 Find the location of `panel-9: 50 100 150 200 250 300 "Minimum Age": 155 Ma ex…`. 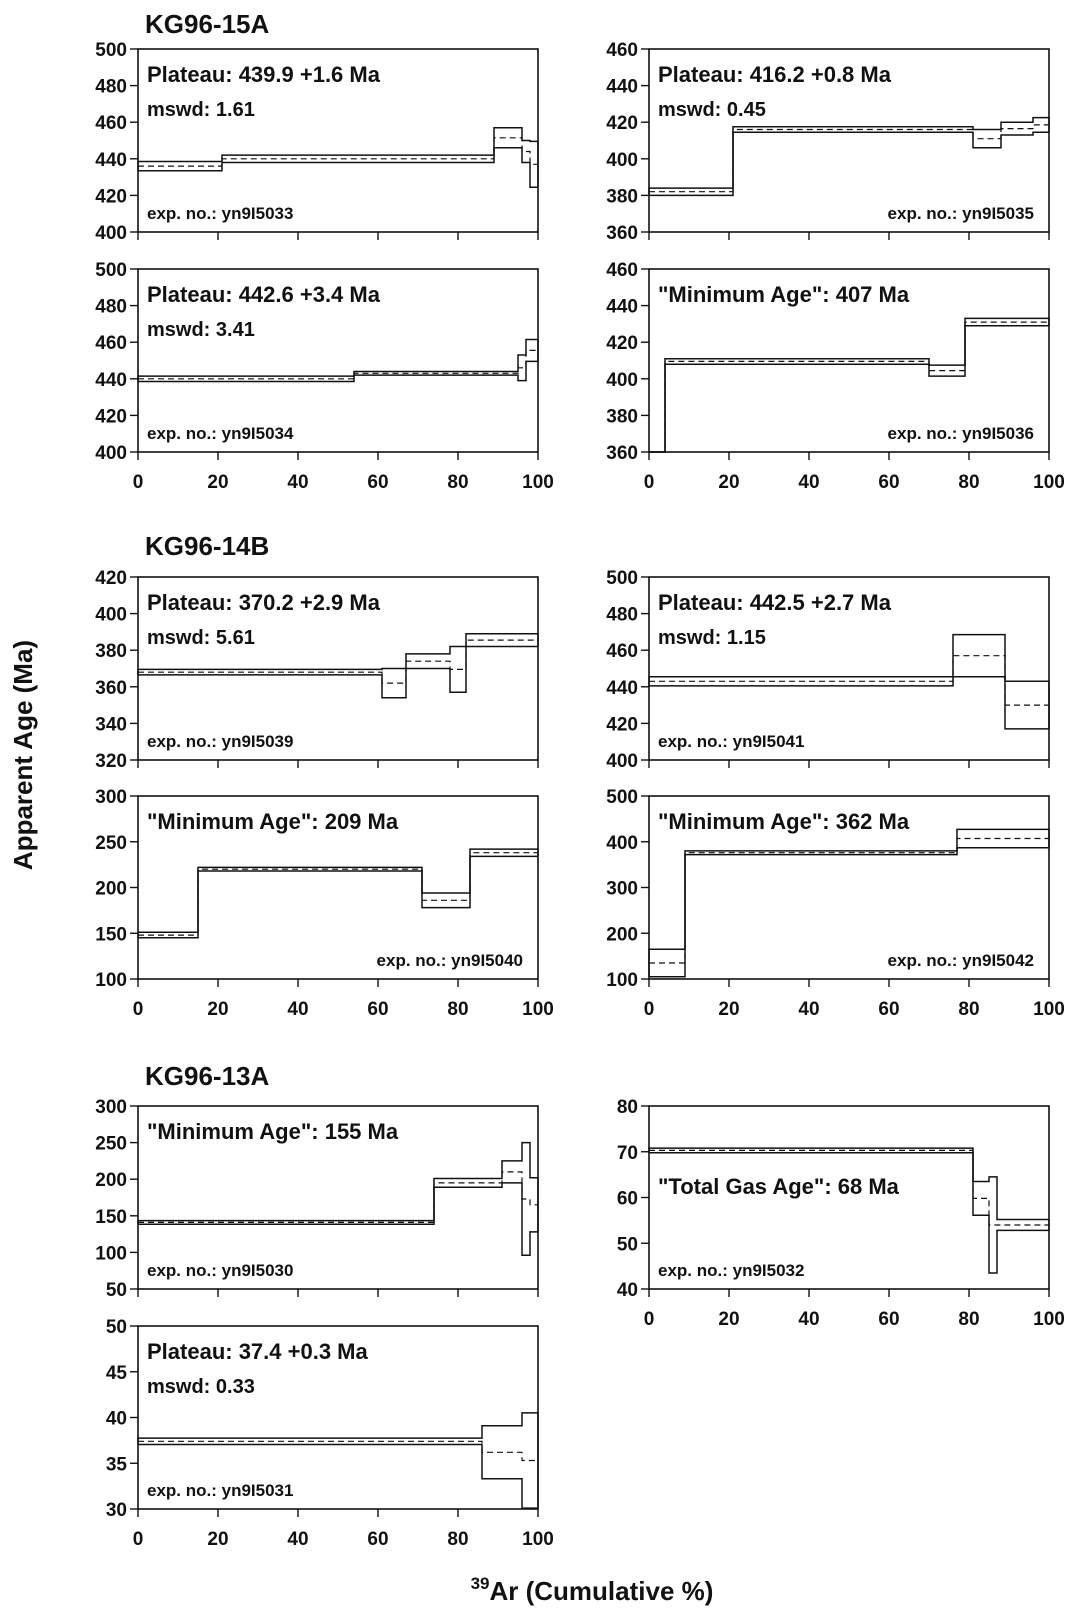

panel-9: 50 100 150 200 250 300 "Minimum Age": 155 Ma ex… is located at coordinates (317, 1199).